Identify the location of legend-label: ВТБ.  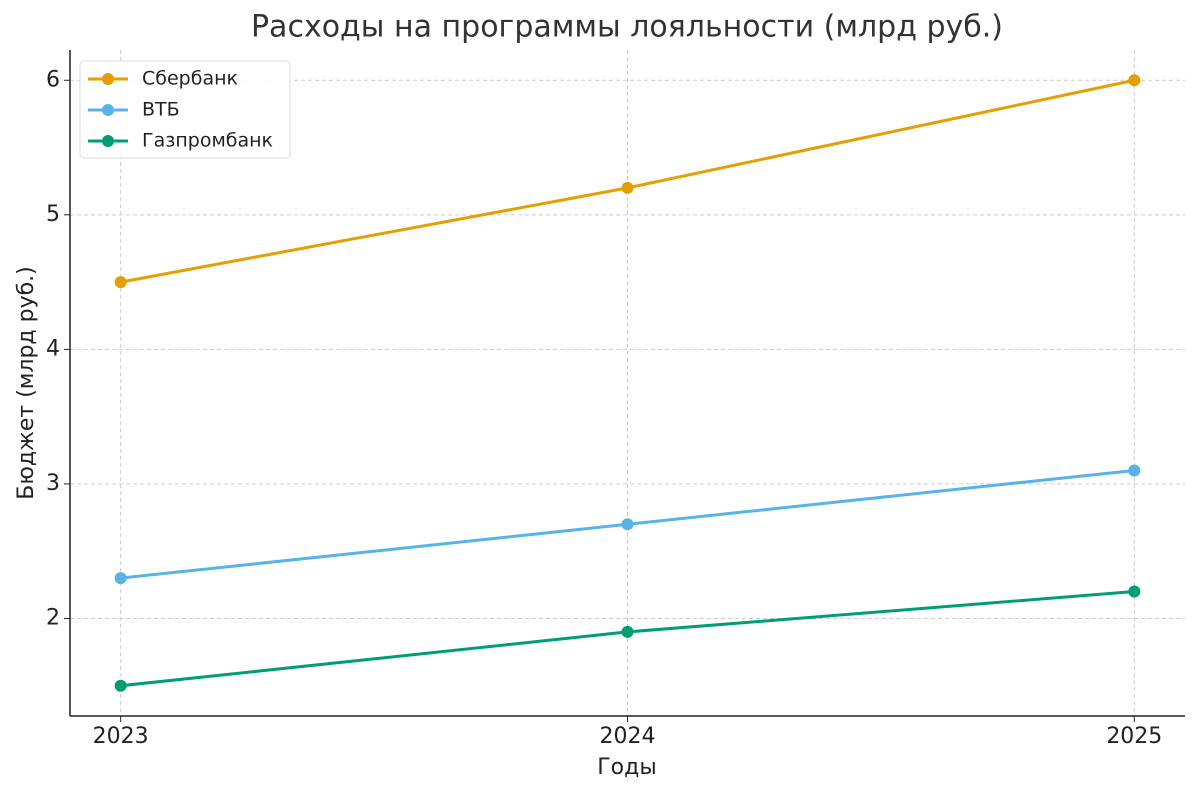
(161, 110).